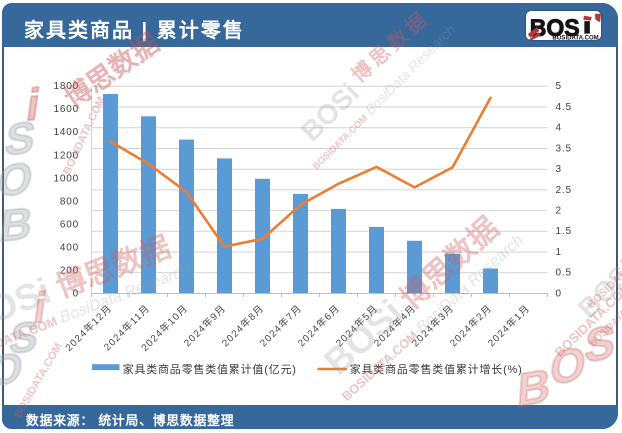 The height and width of the screenshot is (433, 622). I want to click on svg-text: 家具类商品零售类值累计增长(%), so click(436, 369).